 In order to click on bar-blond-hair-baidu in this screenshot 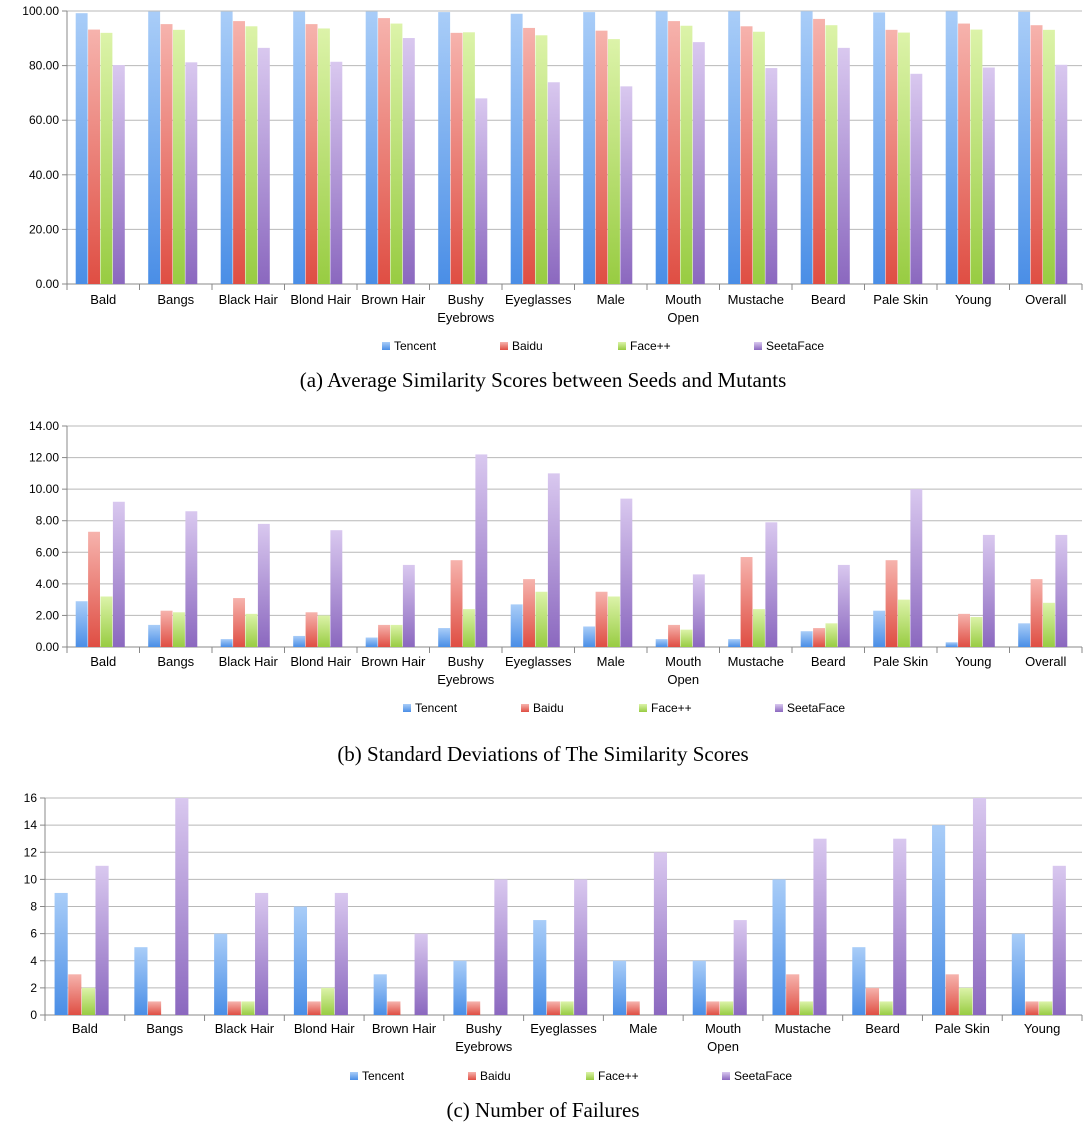, I will do `click(311, 629)`.